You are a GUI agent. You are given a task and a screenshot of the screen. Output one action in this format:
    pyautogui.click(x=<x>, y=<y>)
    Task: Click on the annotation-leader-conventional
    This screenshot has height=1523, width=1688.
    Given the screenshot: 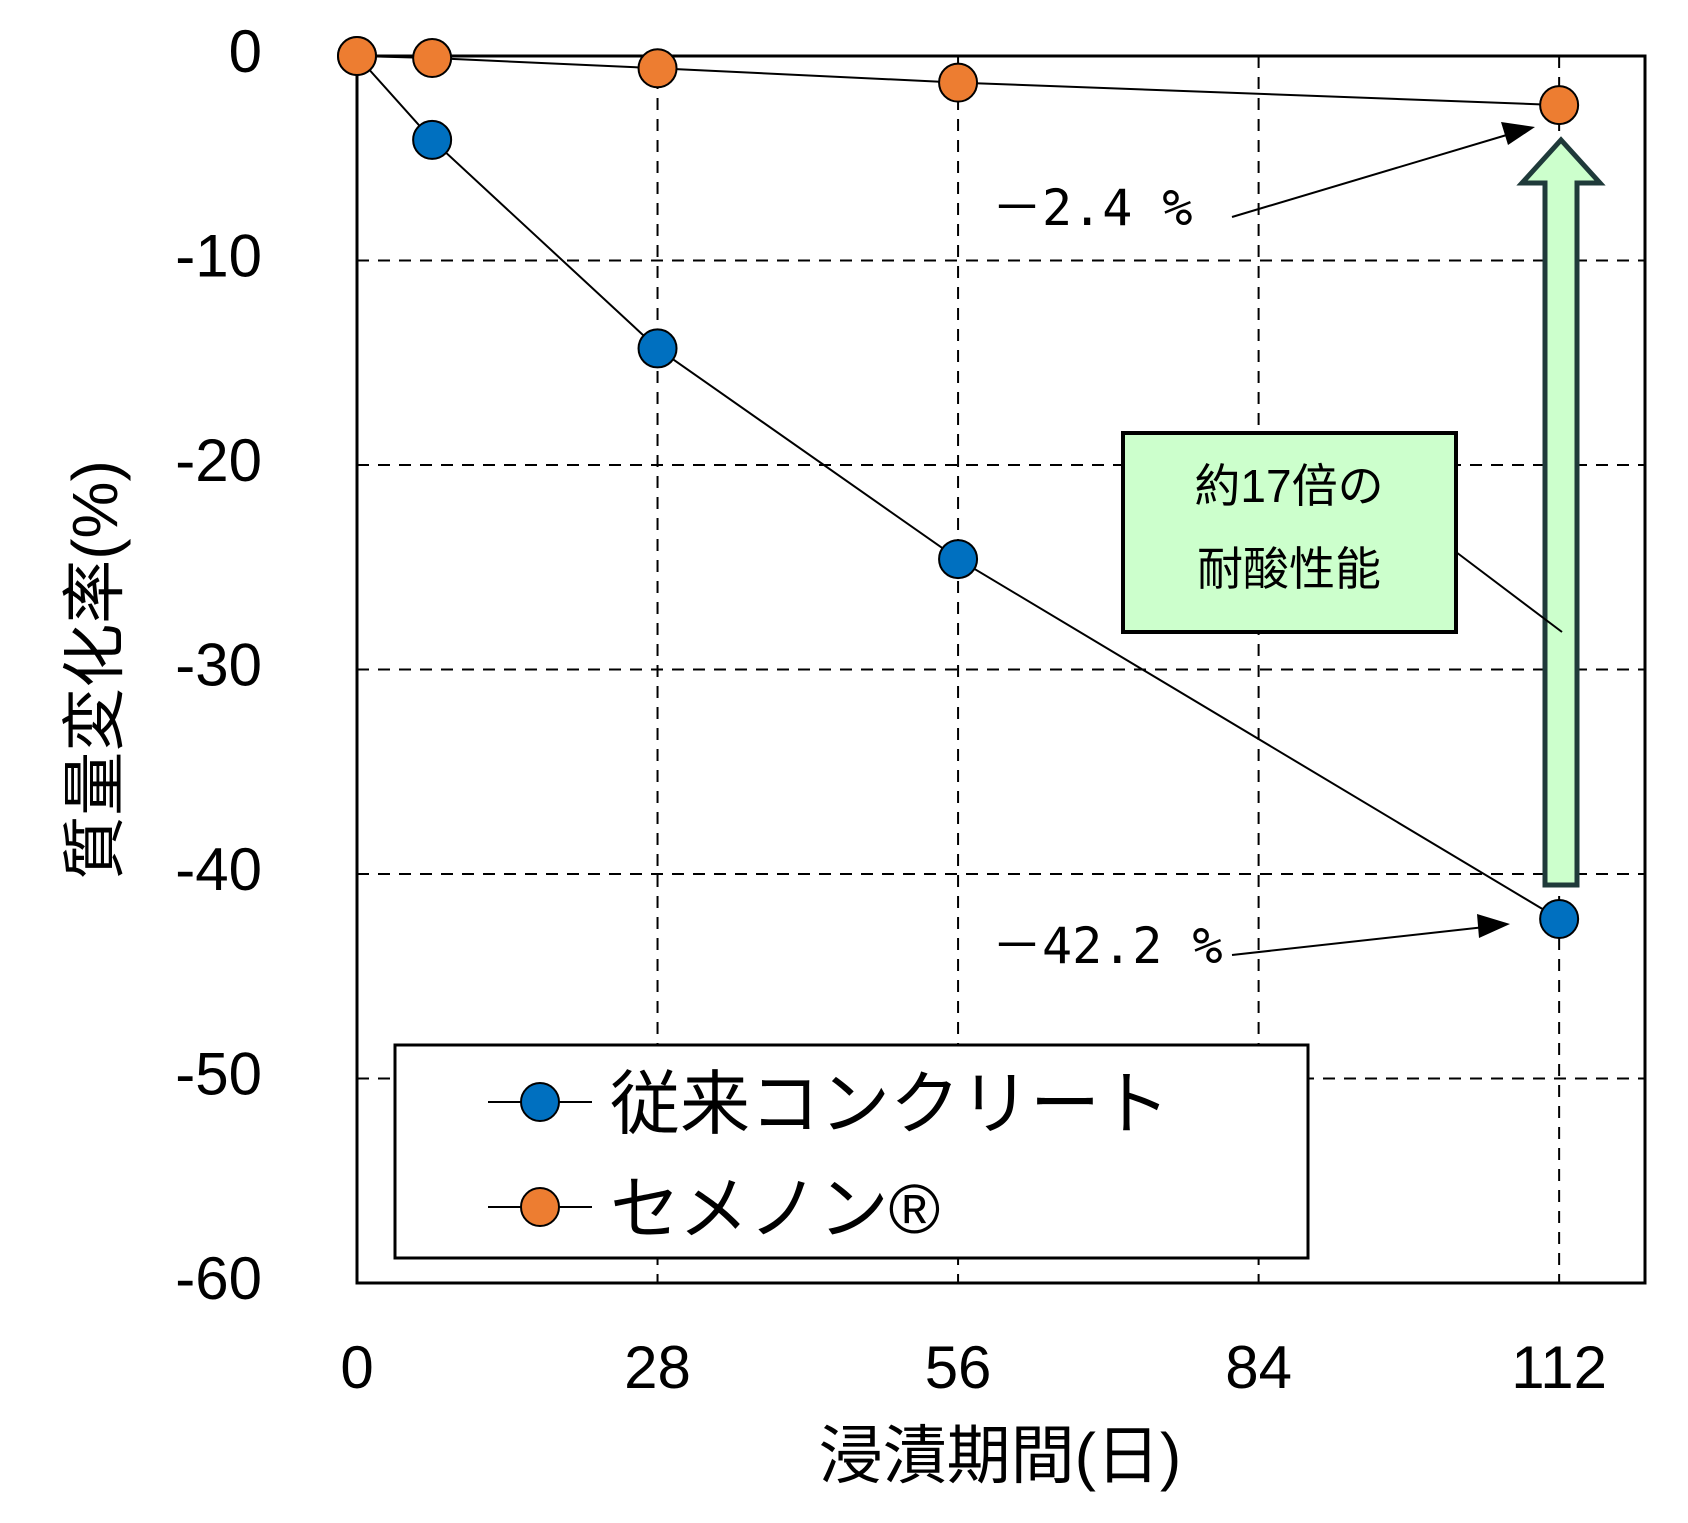 What is the action you would take?
    pyautogui.click(x=1358, y=941)
    